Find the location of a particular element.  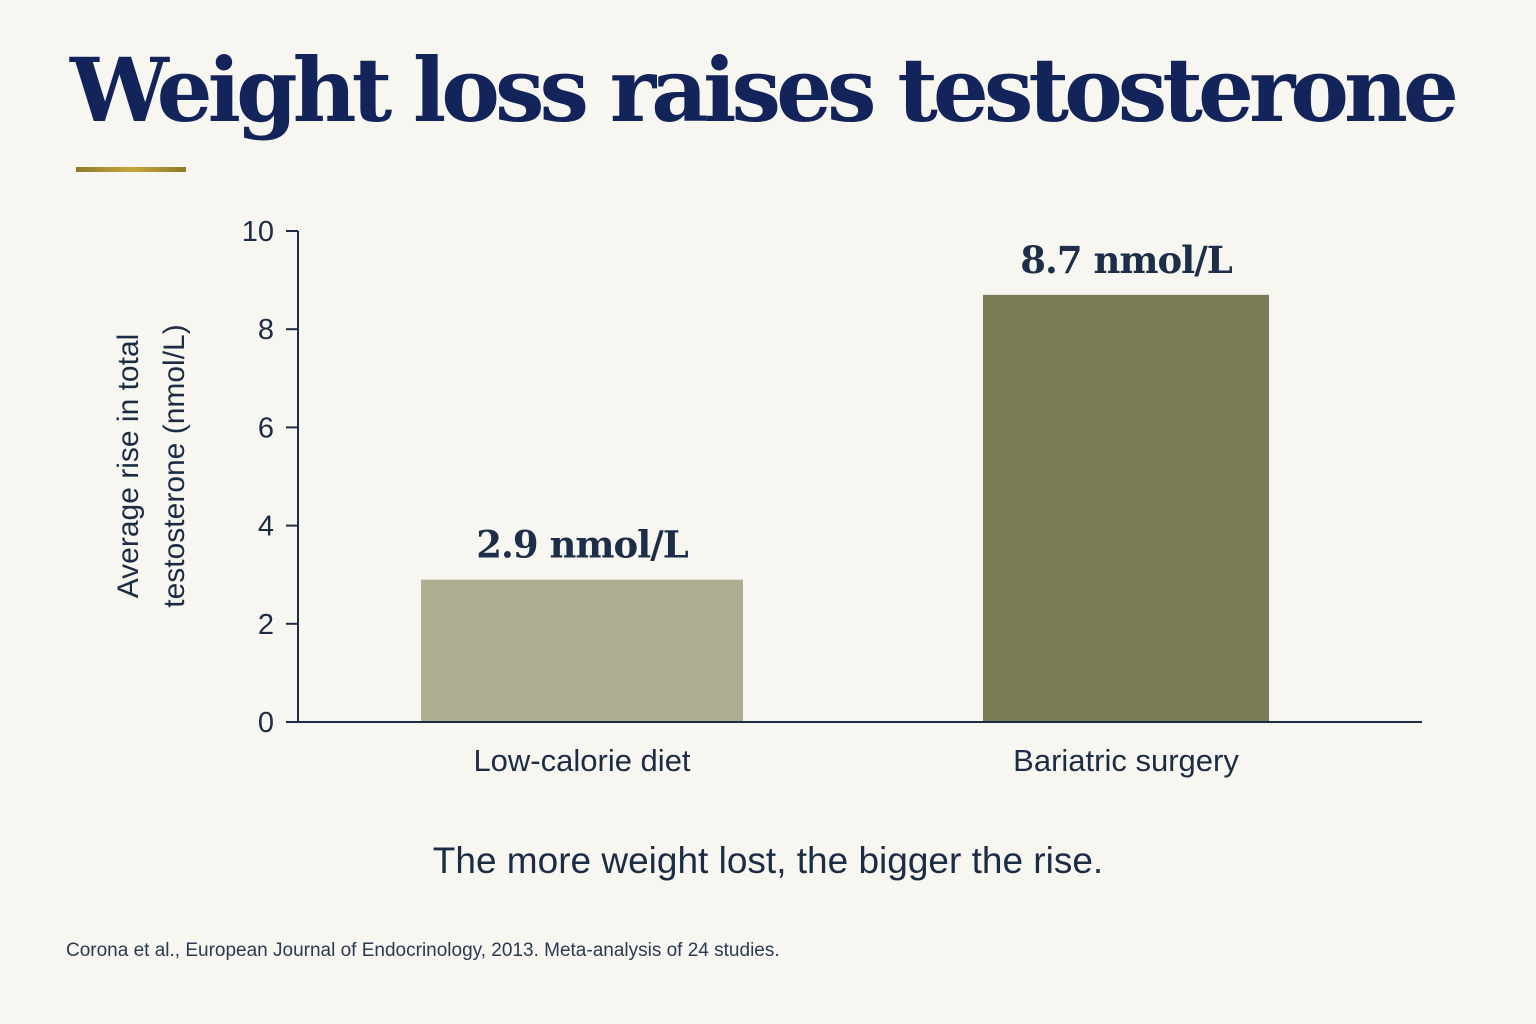

y-axis-title-line: testosterone (nmol/L) is located at coordinates (174, 465).